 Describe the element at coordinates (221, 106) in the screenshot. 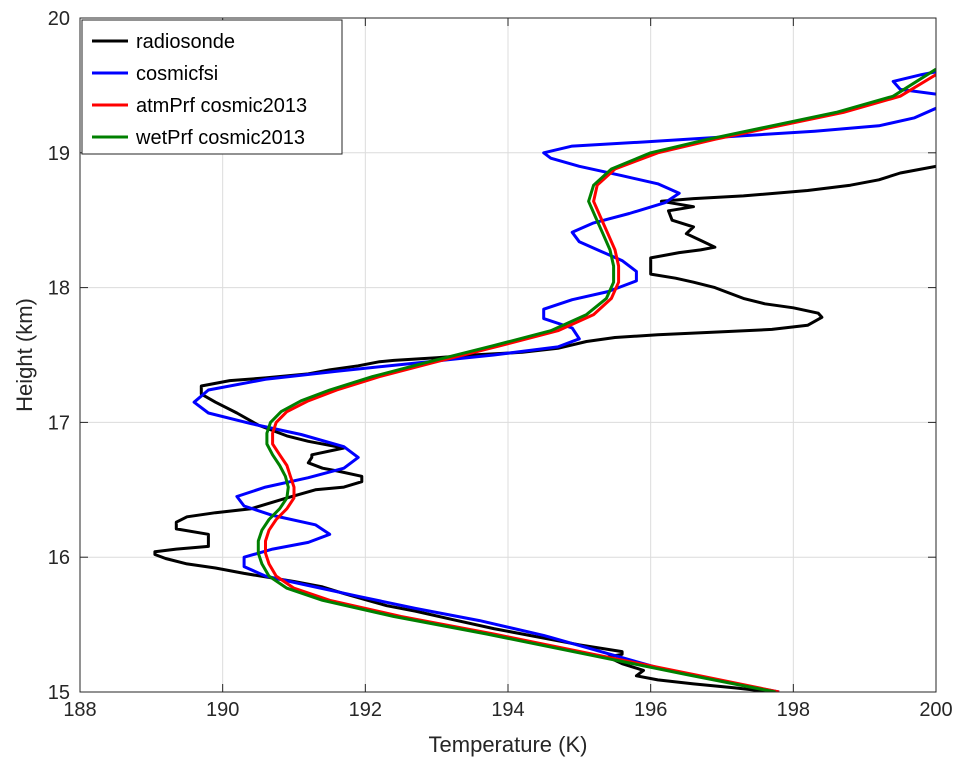

I see `legend-label: atmPrf cosmic2013` at that location.